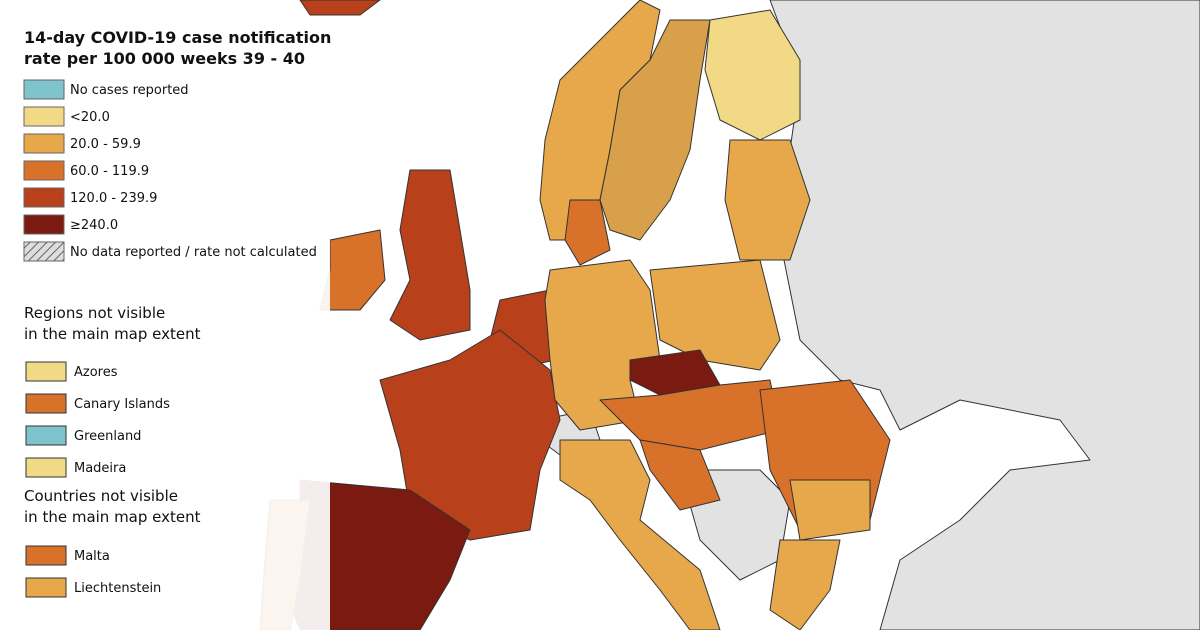 This screenshot has width=1200, height=630. I want to click on legend-label: Liechtenstein, so click(117, 588).